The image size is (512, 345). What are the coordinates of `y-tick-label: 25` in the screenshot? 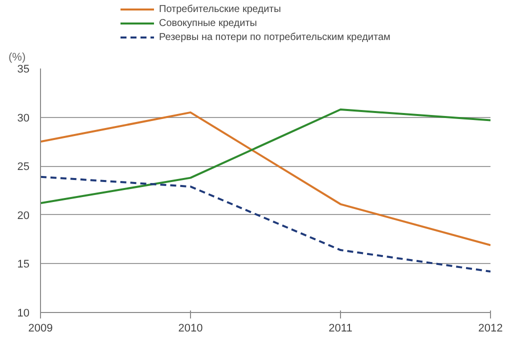 It's located at (23, 167).